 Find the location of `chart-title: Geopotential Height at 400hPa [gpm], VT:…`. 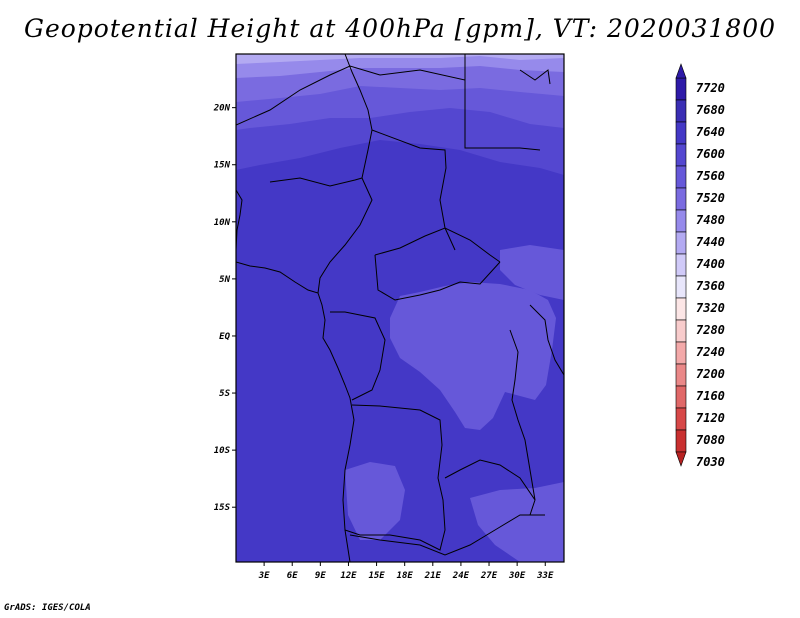

chart-title: Geopotential Height at 400hPa [gpm], VT:… is located at coordinates (400, 28).